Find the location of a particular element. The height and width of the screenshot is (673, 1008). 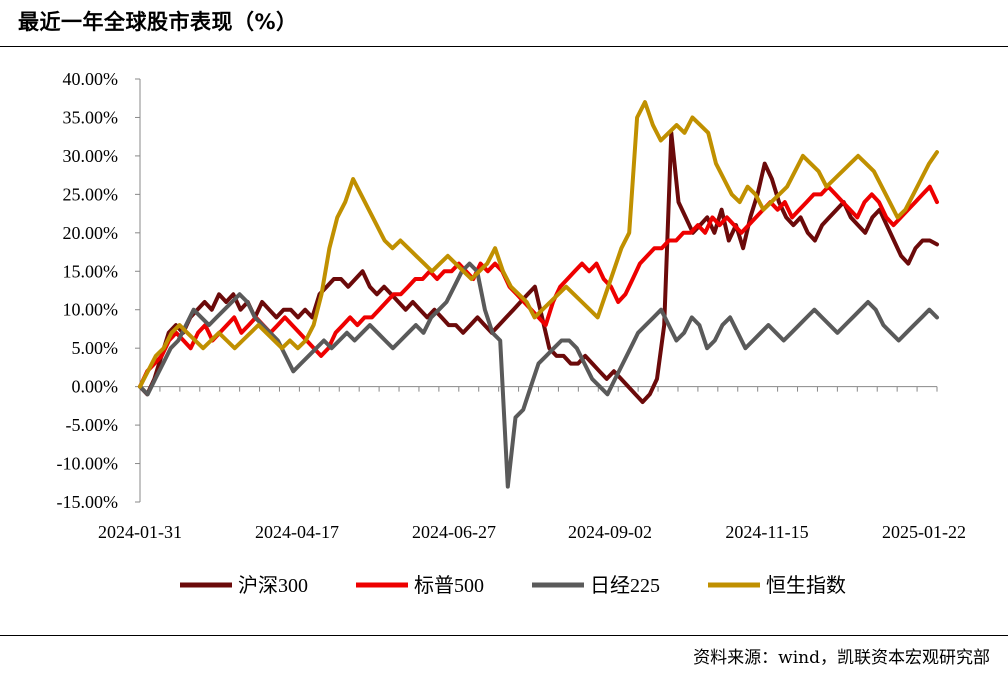

y-tick-label: 20.00% is located at coordinates (91, 233).